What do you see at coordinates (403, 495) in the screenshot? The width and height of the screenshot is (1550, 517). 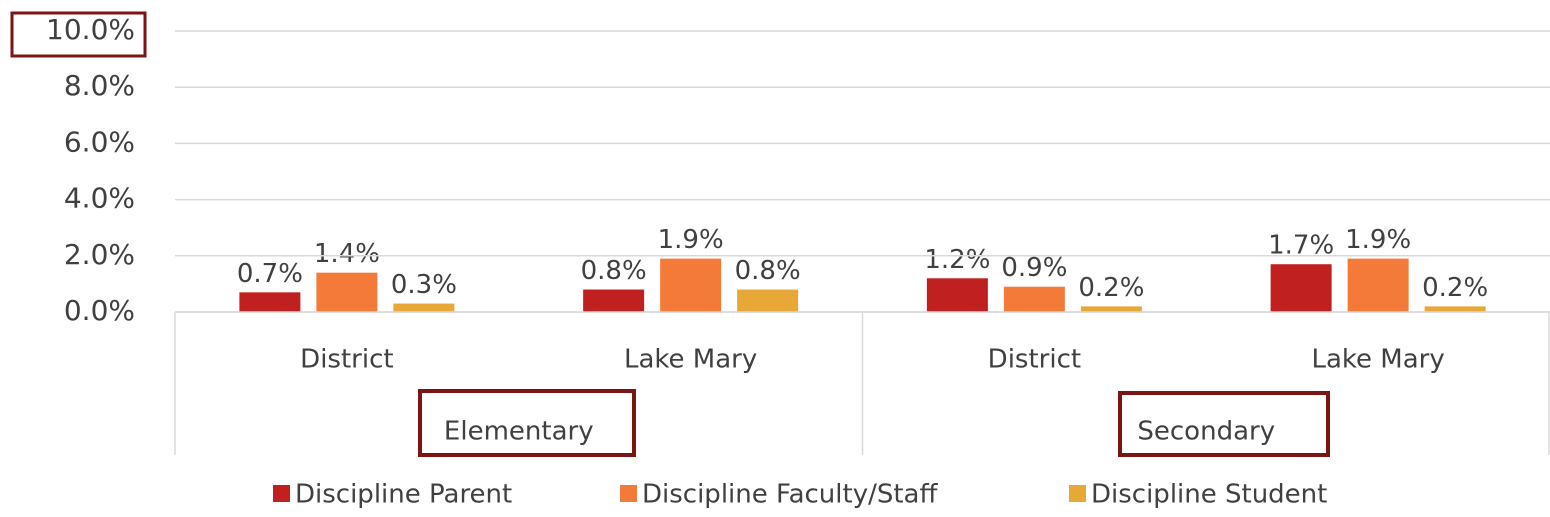 I see `legend-label: Discipline Parent` at bounding box center [403, 495].